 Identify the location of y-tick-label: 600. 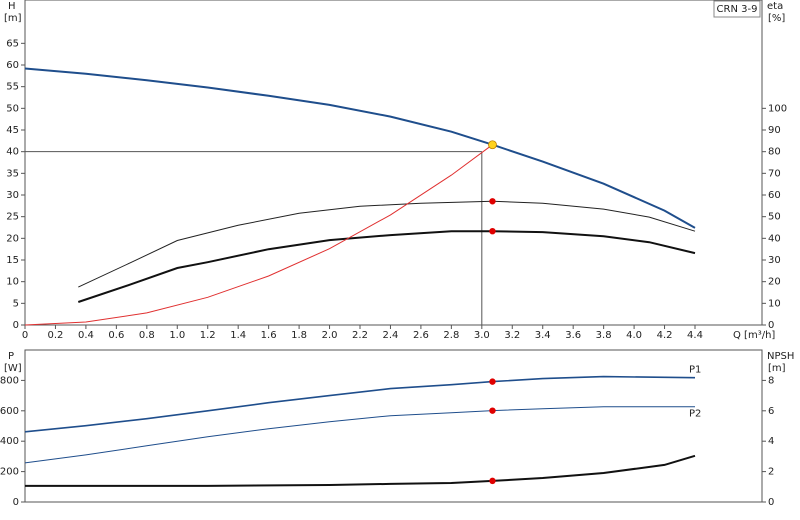
(9, 411).